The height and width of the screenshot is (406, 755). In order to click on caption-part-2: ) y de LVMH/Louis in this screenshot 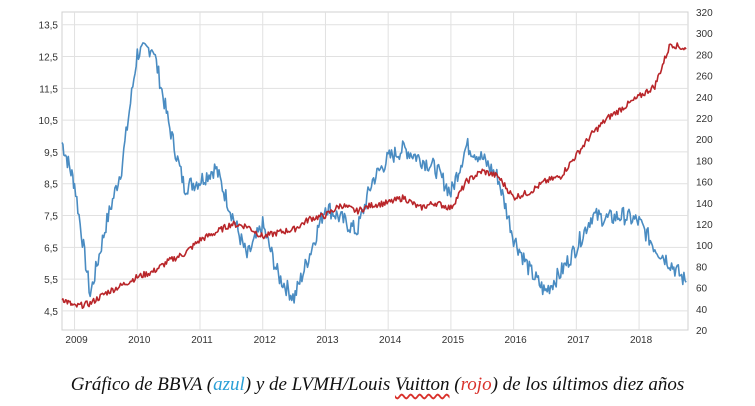, I will do `click(319, 384)`.